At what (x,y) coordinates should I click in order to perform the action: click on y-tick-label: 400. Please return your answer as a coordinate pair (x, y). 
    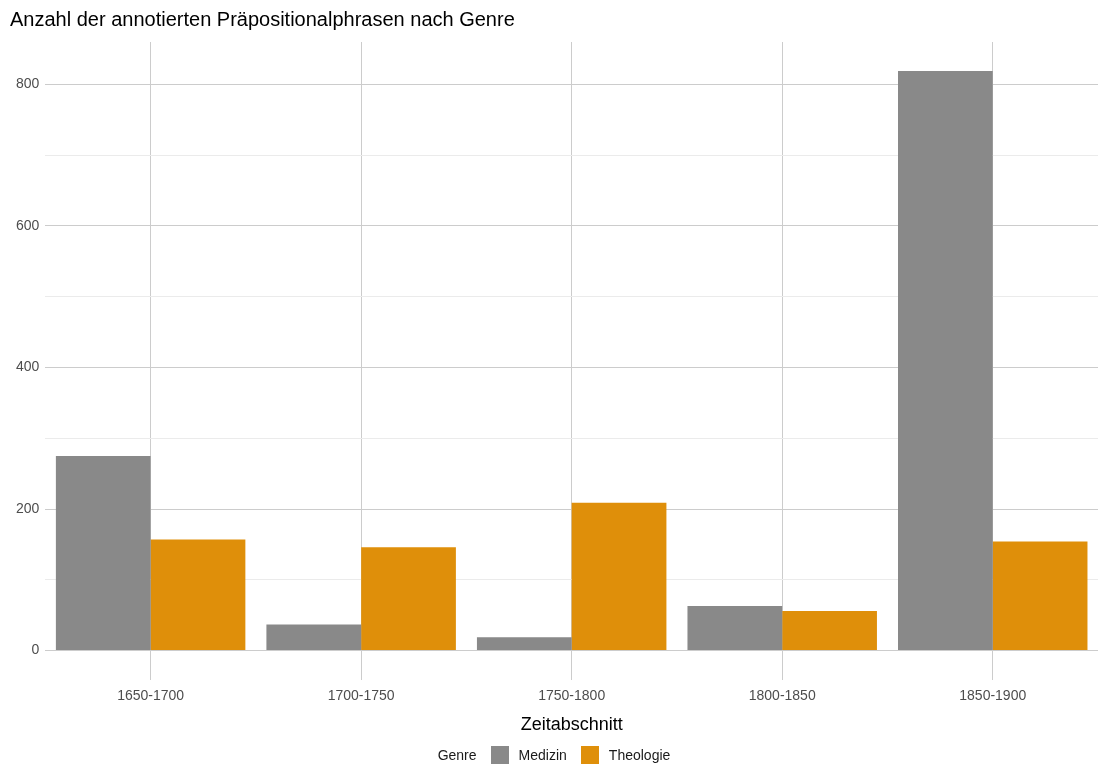
    Looking at the image, I should click on (28, 366).